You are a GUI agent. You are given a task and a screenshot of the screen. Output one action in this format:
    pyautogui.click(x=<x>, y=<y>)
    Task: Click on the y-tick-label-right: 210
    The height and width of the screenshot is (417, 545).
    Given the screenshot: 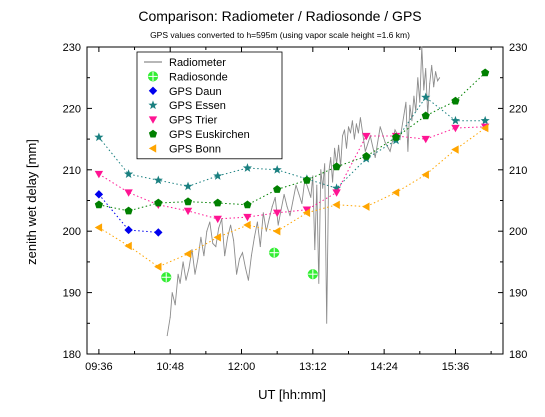 What is the action you would take?
    pyautogui.click(x=518, y=171)
    